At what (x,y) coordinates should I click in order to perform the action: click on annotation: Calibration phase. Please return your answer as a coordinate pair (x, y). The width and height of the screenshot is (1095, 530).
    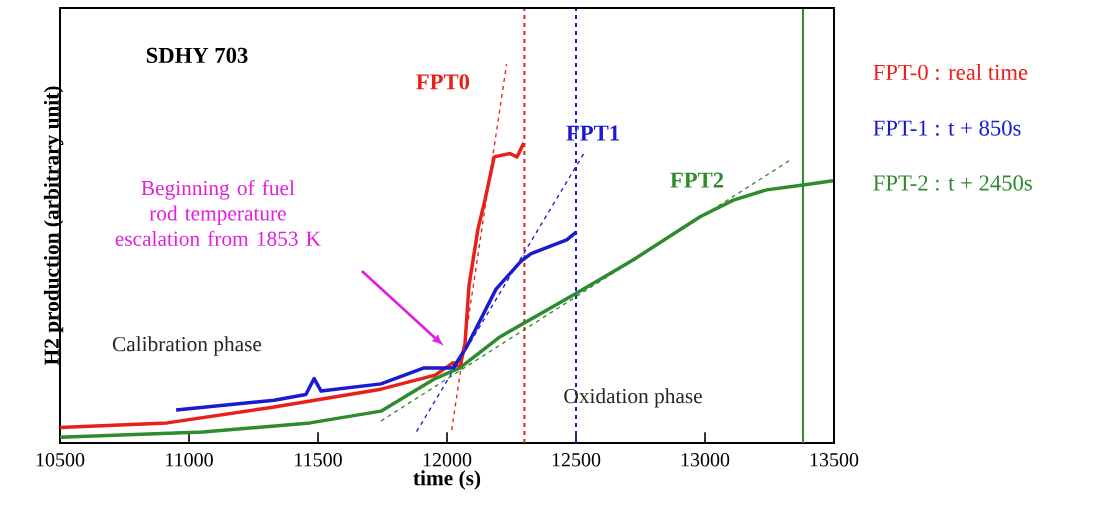
    Looking at the image, I should click on (187, 346).